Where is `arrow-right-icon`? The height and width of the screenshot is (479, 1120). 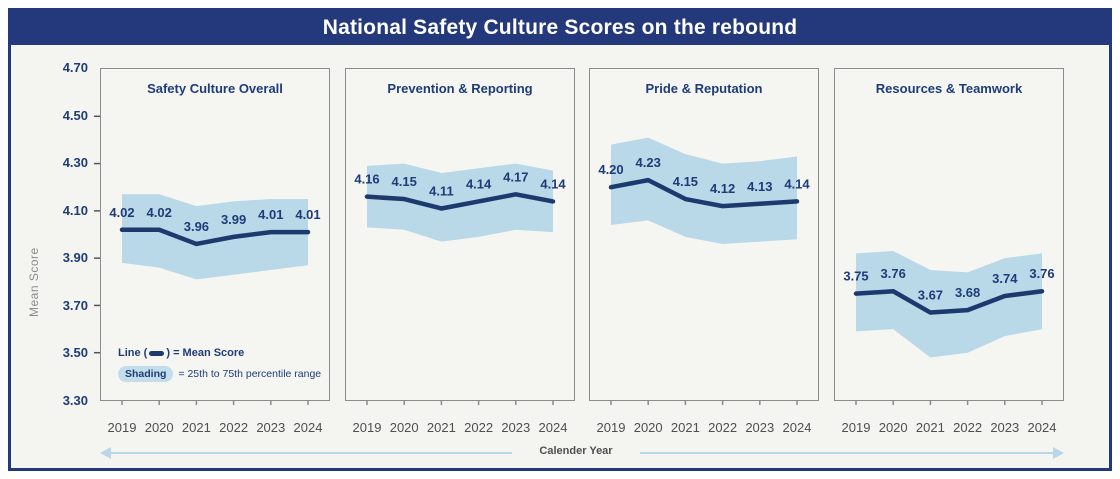
arrow-right-icon is located at coordinates (1058, 453).